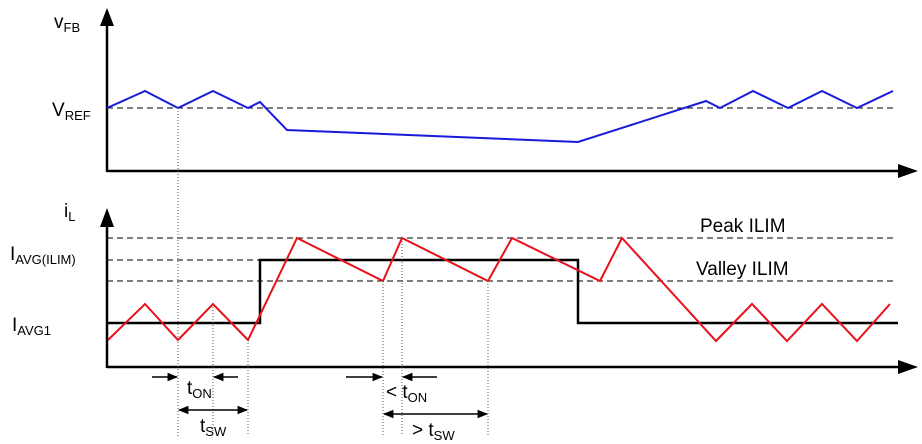 The image size is (922, 444). I want to click on peak-ilim-label: Peak ILIM, so click(743, 226).